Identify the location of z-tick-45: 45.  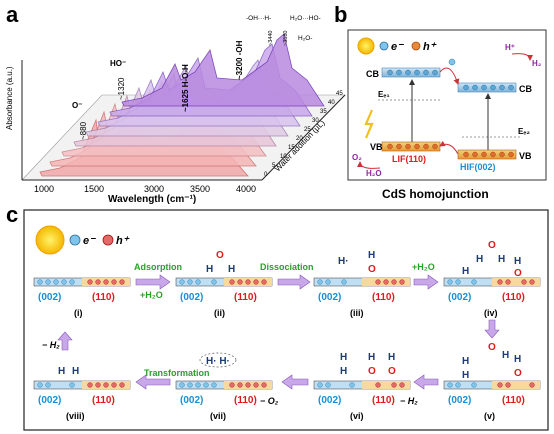
(339, 94).